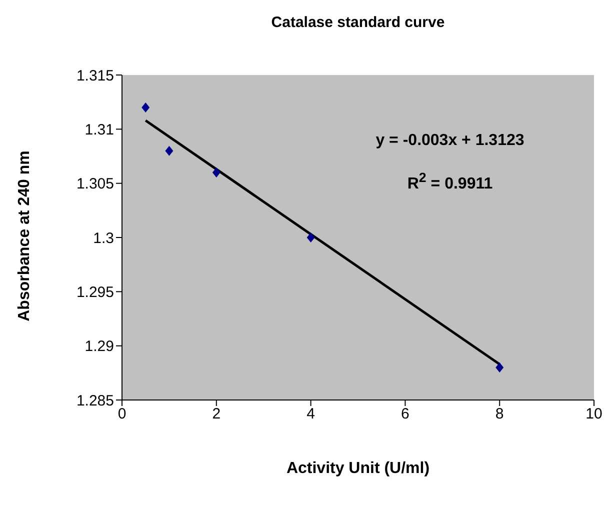 The width and height of the screenshot is (605, 513). I want to click on annotation: R$^{2}$ = 0.9911, so click(450, 182).